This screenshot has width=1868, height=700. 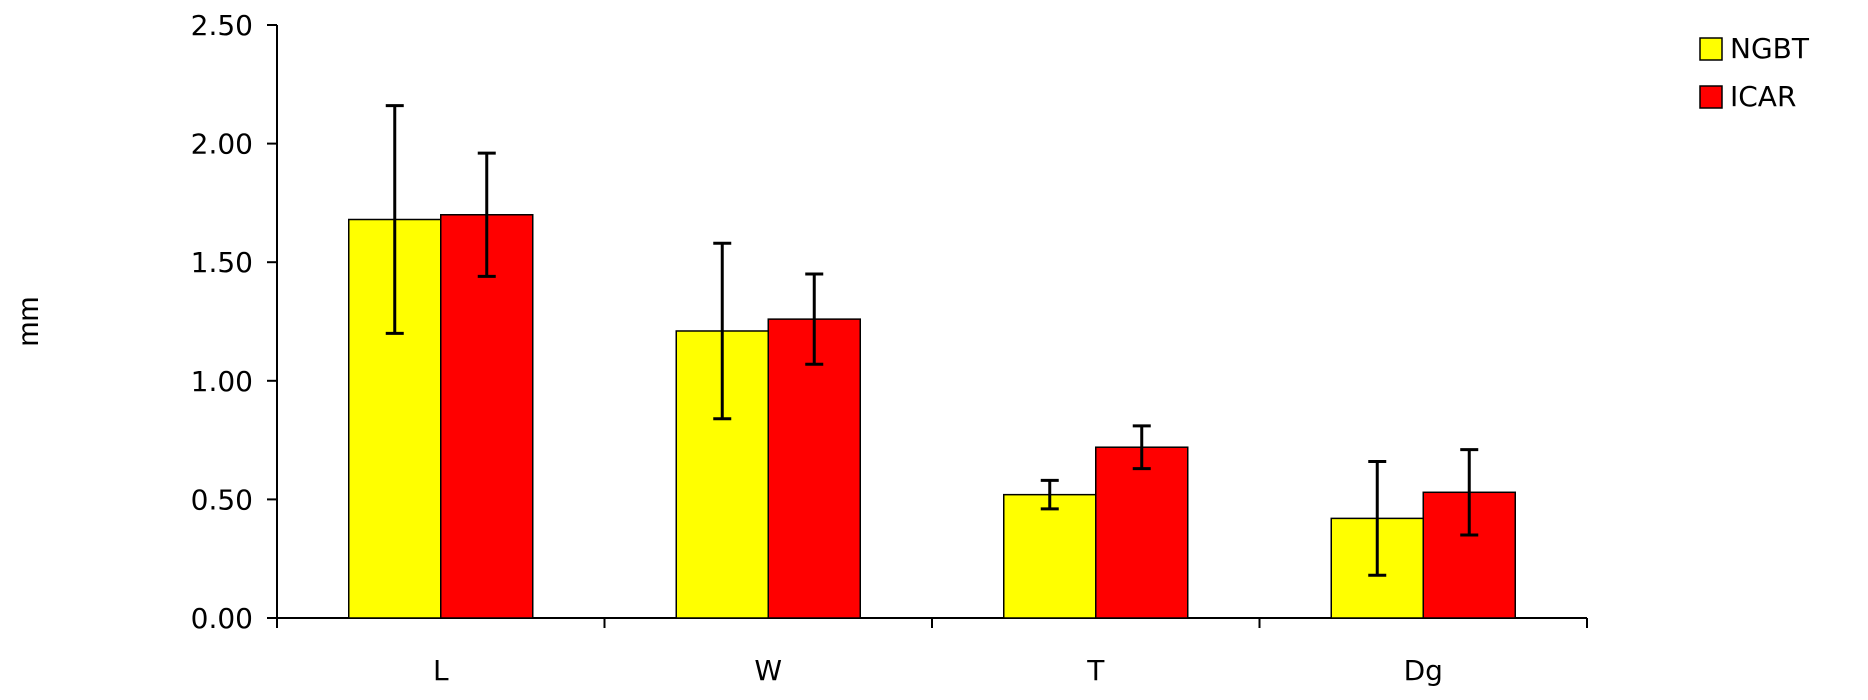 What do you see at coordinates (487, 416) in the screenshot?
I see `bar-icar-l` at bounding box center [487, 416].